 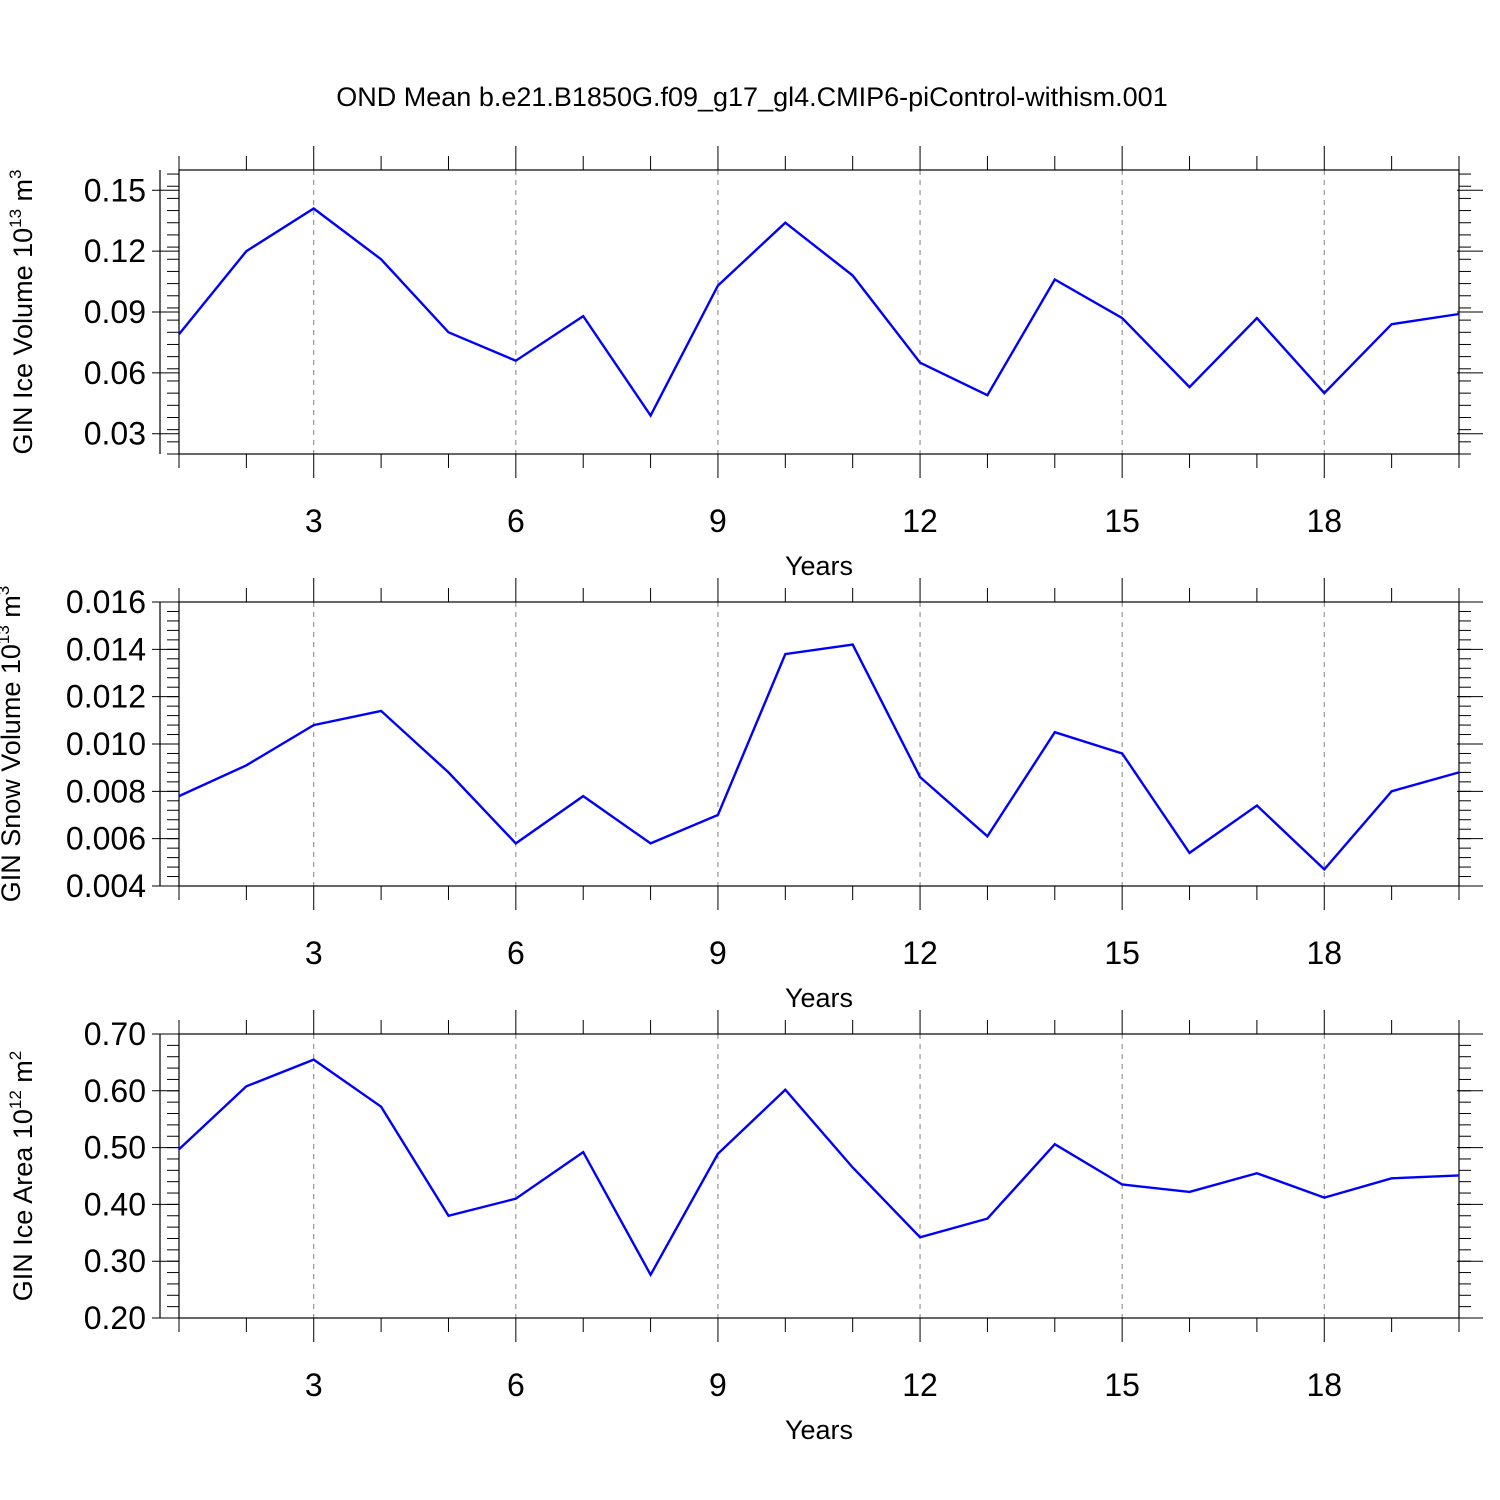 I want to click on y-tick-label: 0.30, so click(x=115, y=1261).